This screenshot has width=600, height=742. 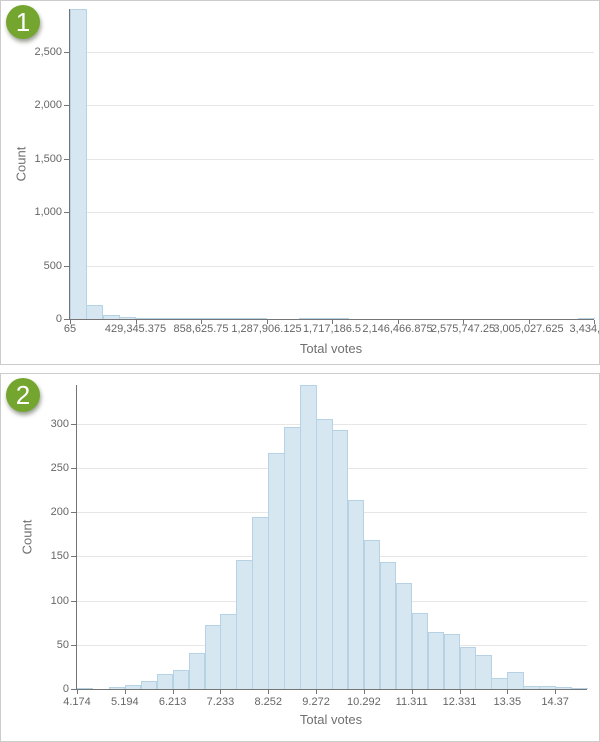 I want to click on x-tick-label: 2,575,747.25, so click(x=463, y=329).